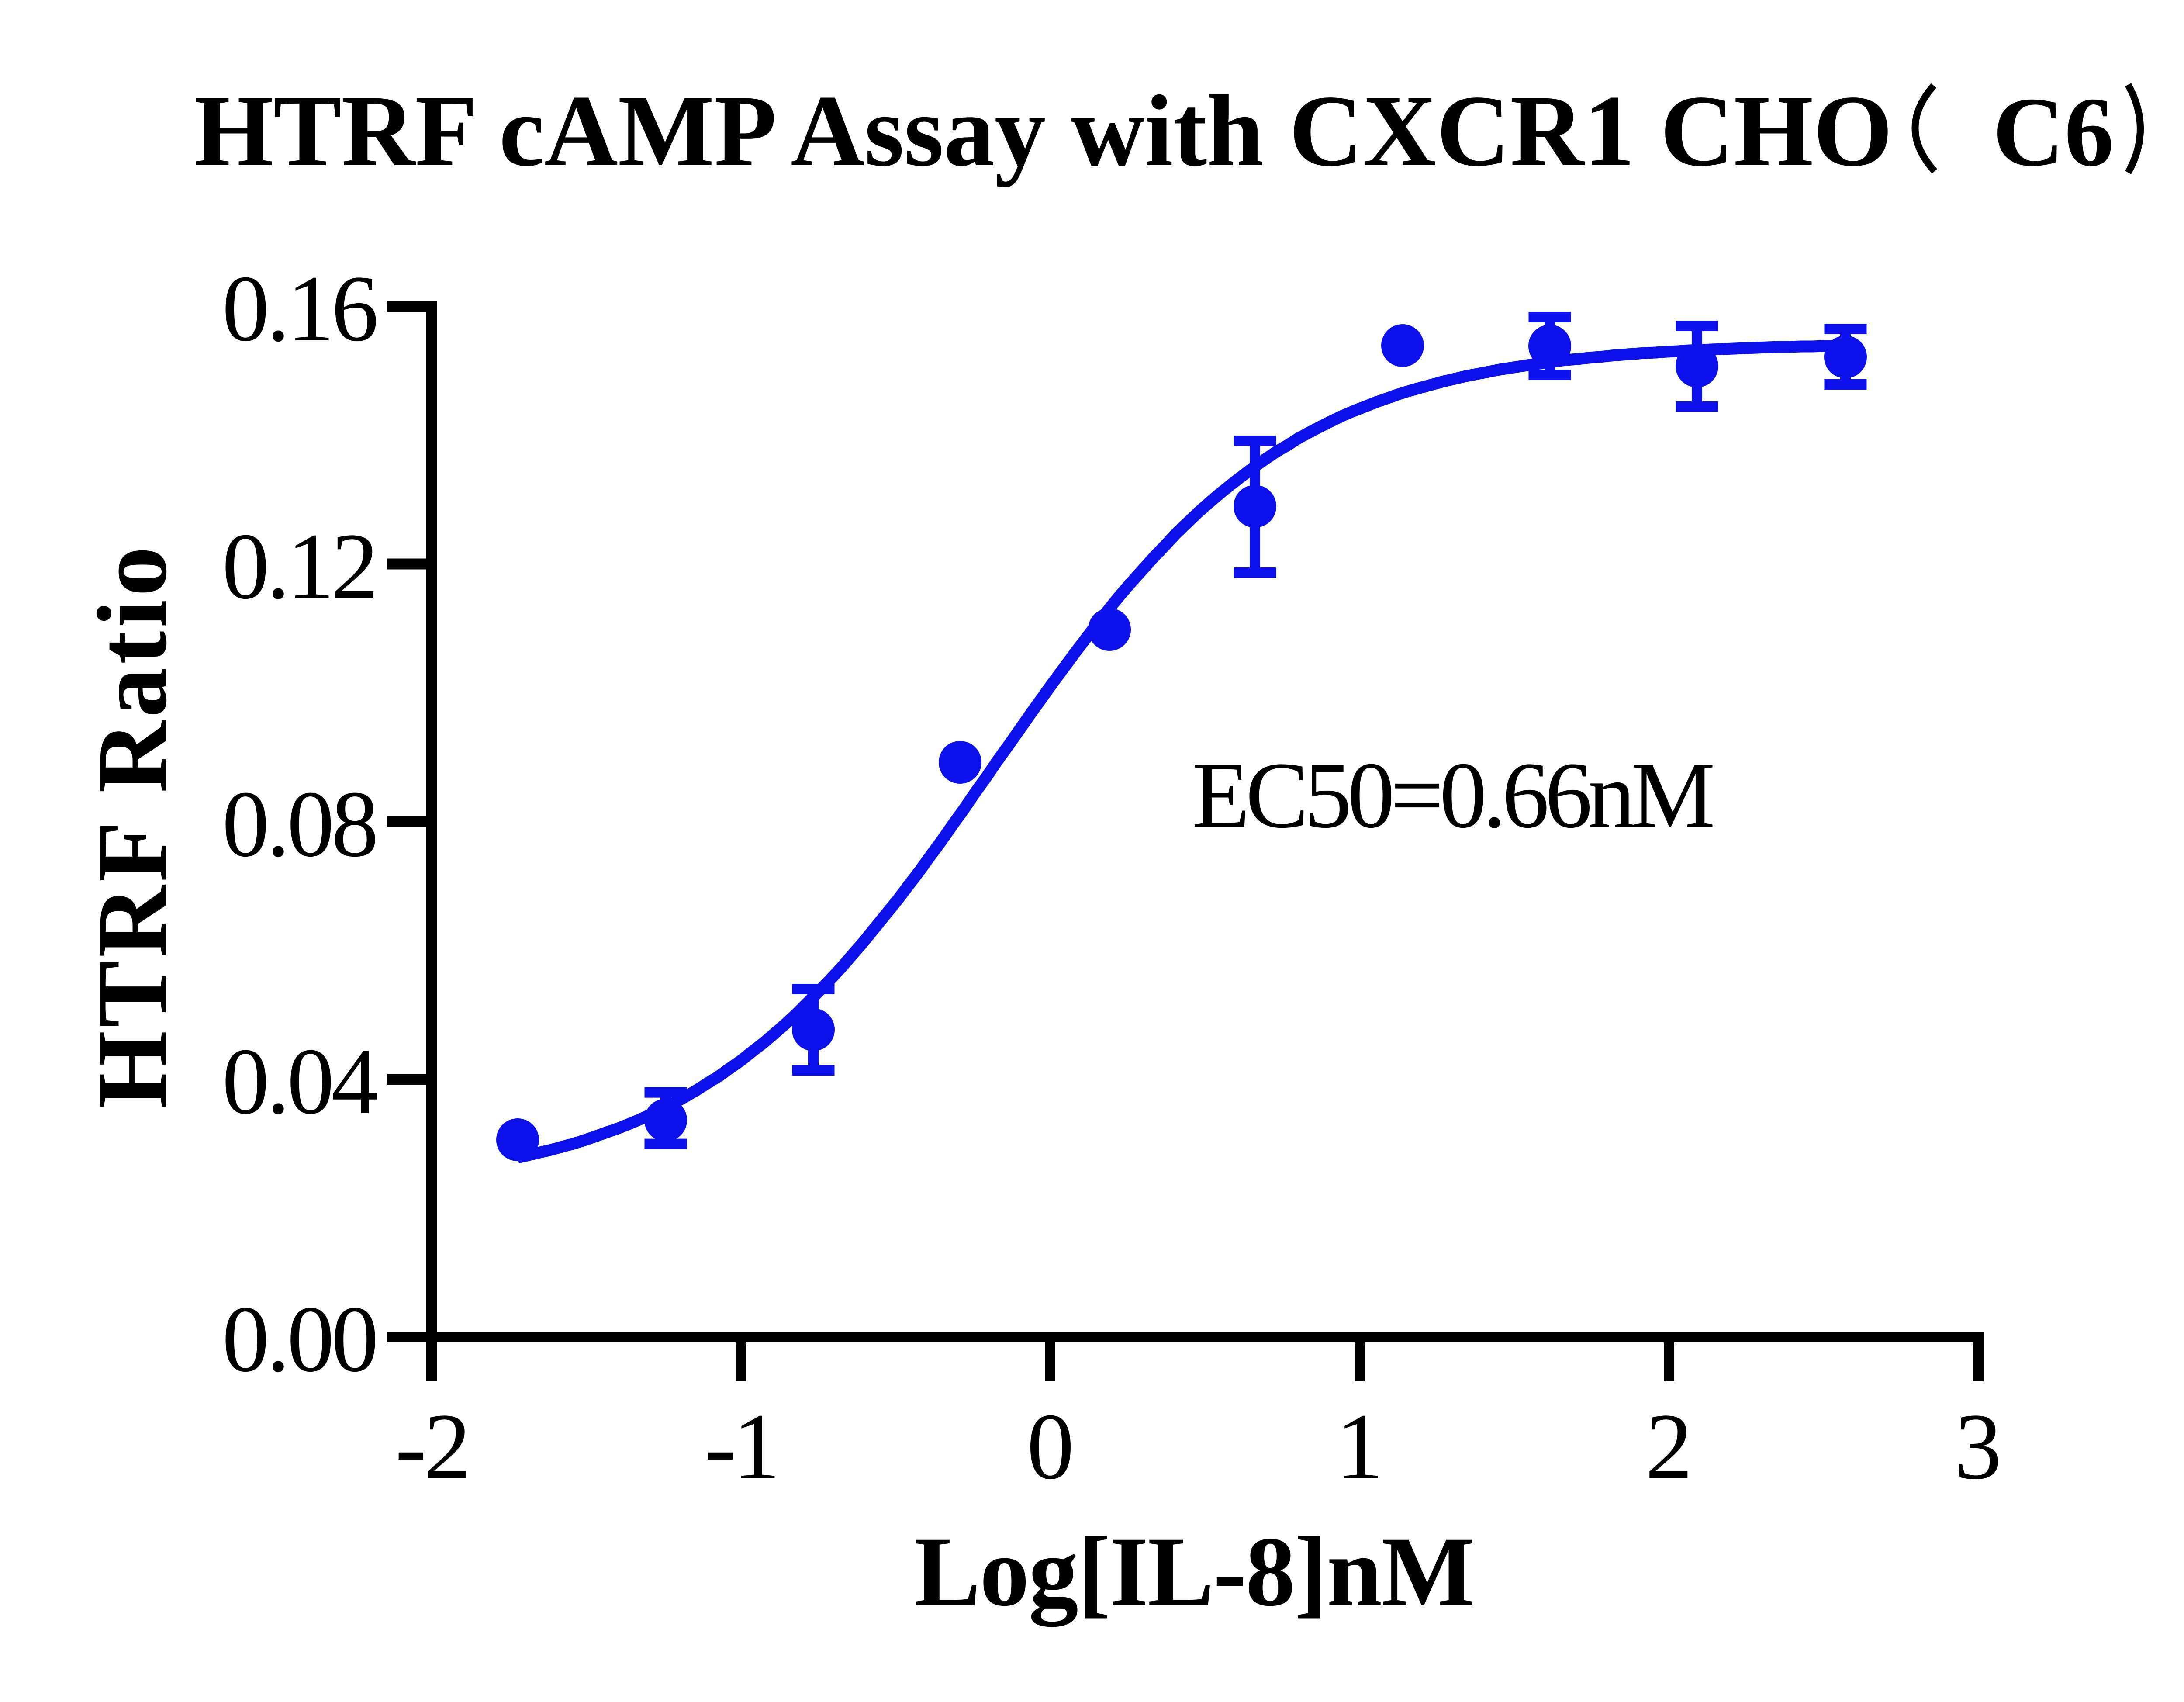 The width and height of the screenshot is (2184, 1702). I want to click on svg-text: 3, so click(1978, 1446).